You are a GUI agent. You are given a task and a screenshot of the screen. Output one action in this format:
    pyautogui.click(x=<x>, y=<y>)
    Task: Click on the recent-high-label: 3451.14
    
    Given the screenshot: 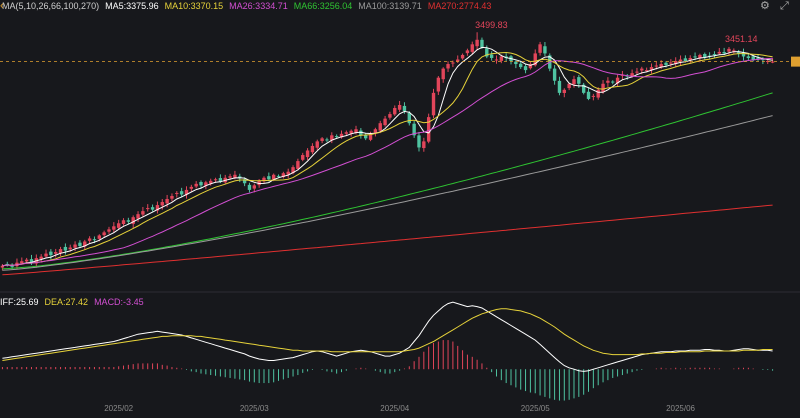 What is the action you would take?
    pyautogui.click(x=741, y=39)
    